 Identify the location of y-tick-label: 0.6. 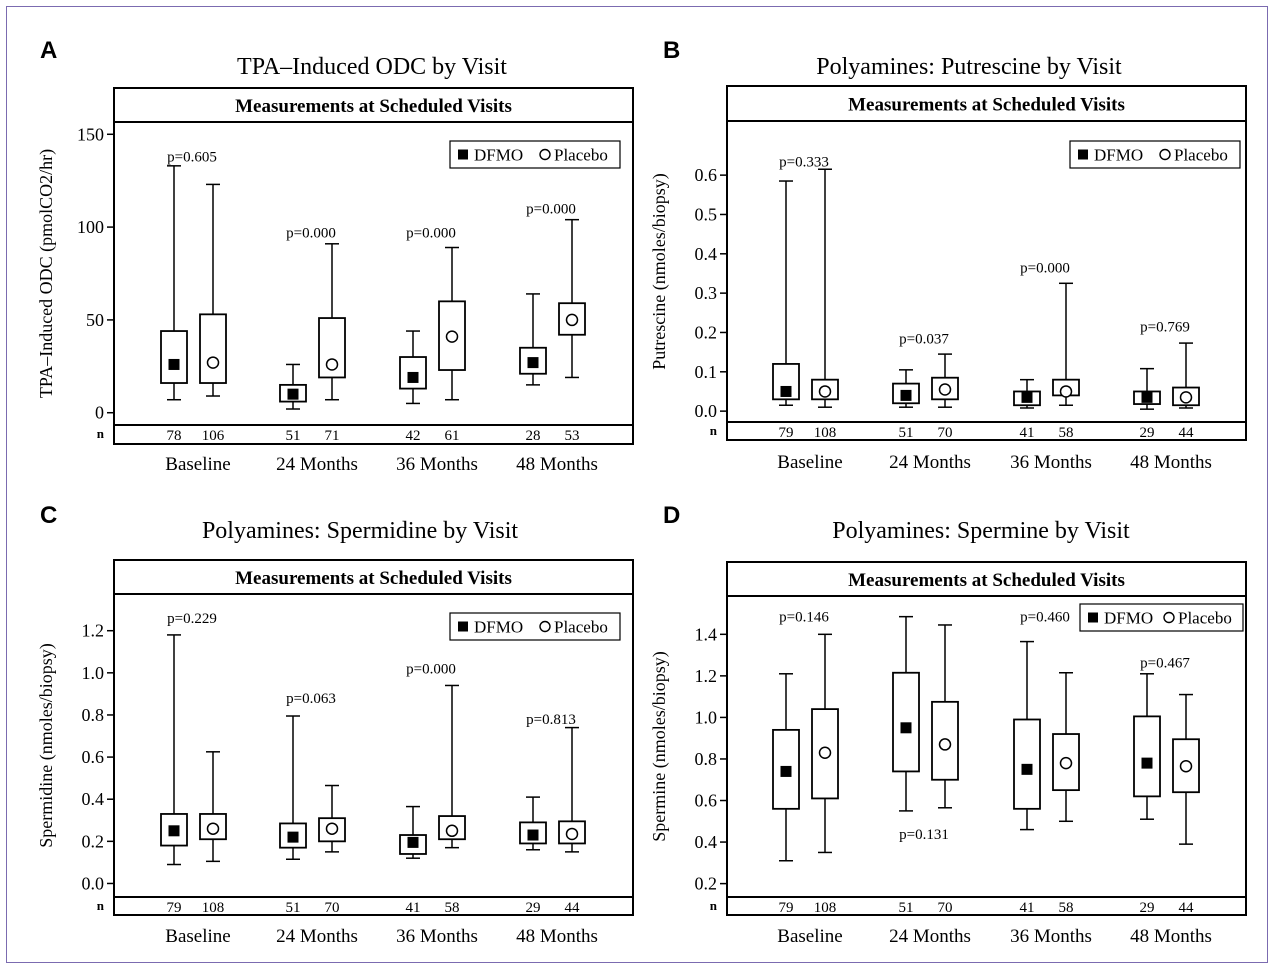
(706, 801).